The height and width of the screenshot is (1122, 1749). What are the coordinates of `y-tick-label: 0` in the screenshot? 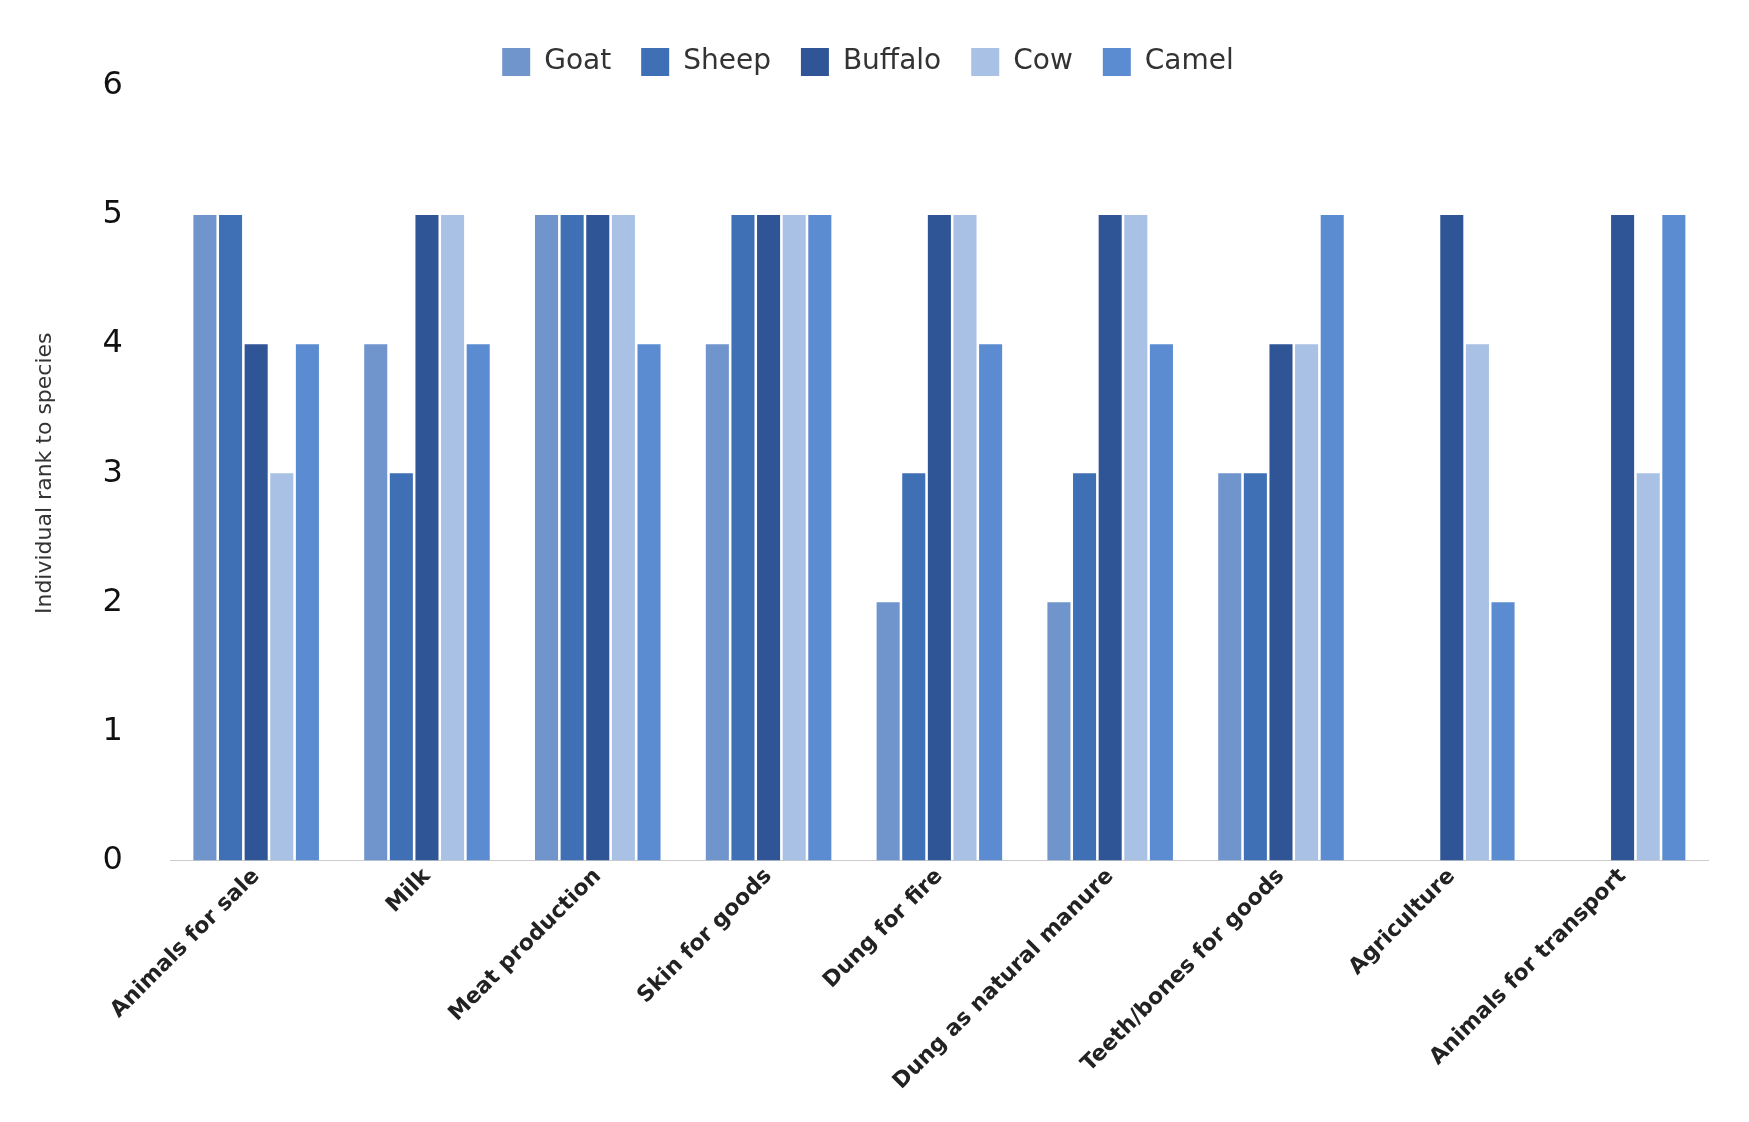 It's located at (112, 857).